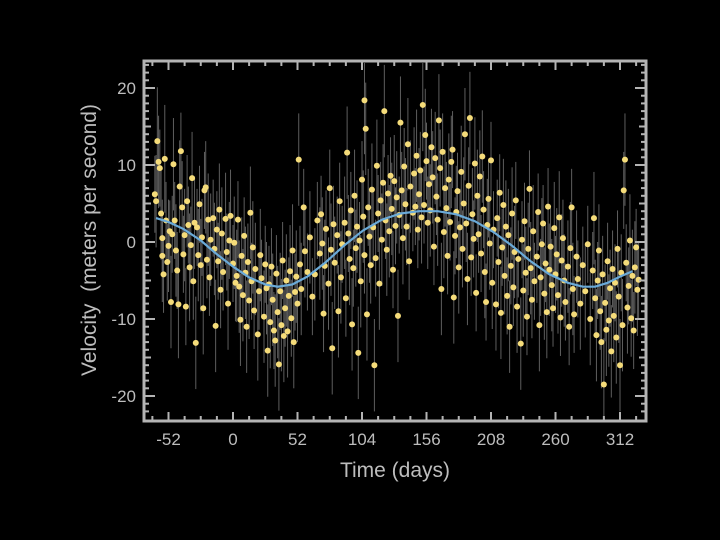 This screenshot has height=540, width=720. What do you see at coordinates (394, 249) in the screenshot?
I see `fit-curve` at bounding box center [394, 249].